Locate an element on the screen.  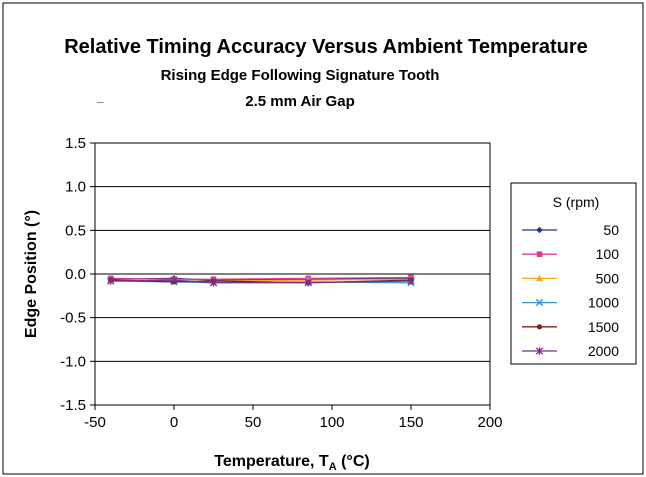
chart-subtitle-2: 2.5 mm Air Gap is located at coordinates (299, 101).